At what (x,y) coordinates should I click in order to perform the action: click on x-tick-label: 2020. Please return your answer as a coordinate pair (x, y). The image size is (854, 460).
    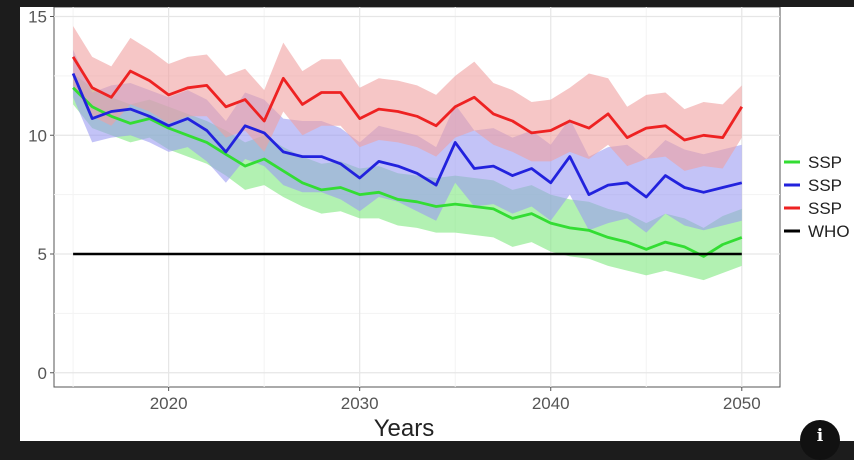
    Looking at the image, I should click on (169, 403).